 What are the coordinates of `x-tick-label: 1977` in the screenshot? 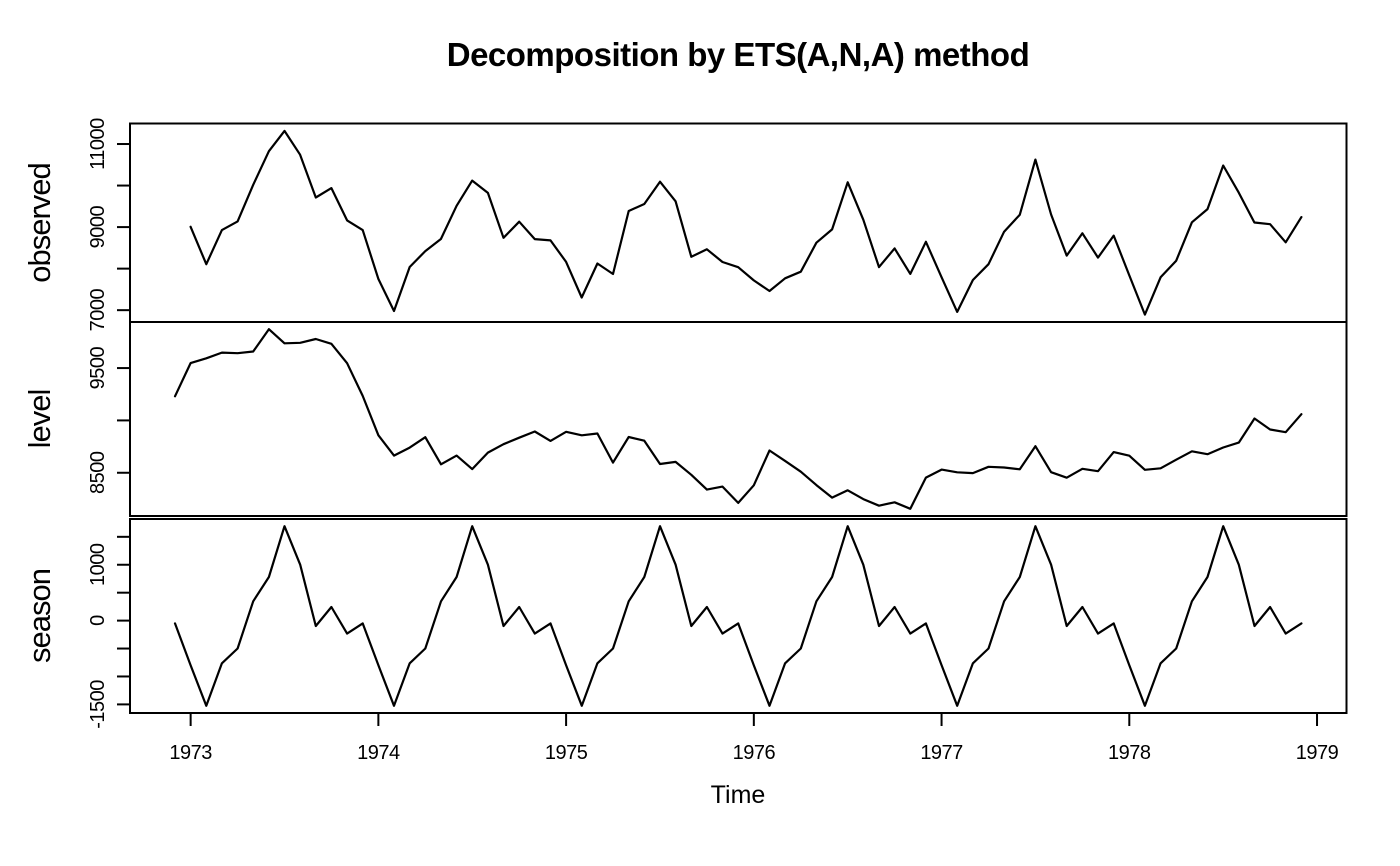 It's located at (941, 753).